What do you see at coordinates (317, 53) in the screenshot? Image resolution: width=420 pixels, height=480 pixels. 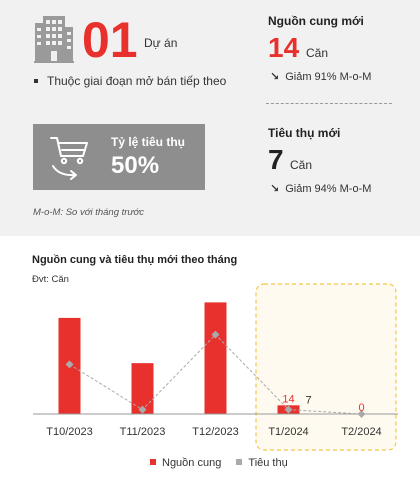 I see `new-supply-unit: Căn` at bounding box center [317, 53].